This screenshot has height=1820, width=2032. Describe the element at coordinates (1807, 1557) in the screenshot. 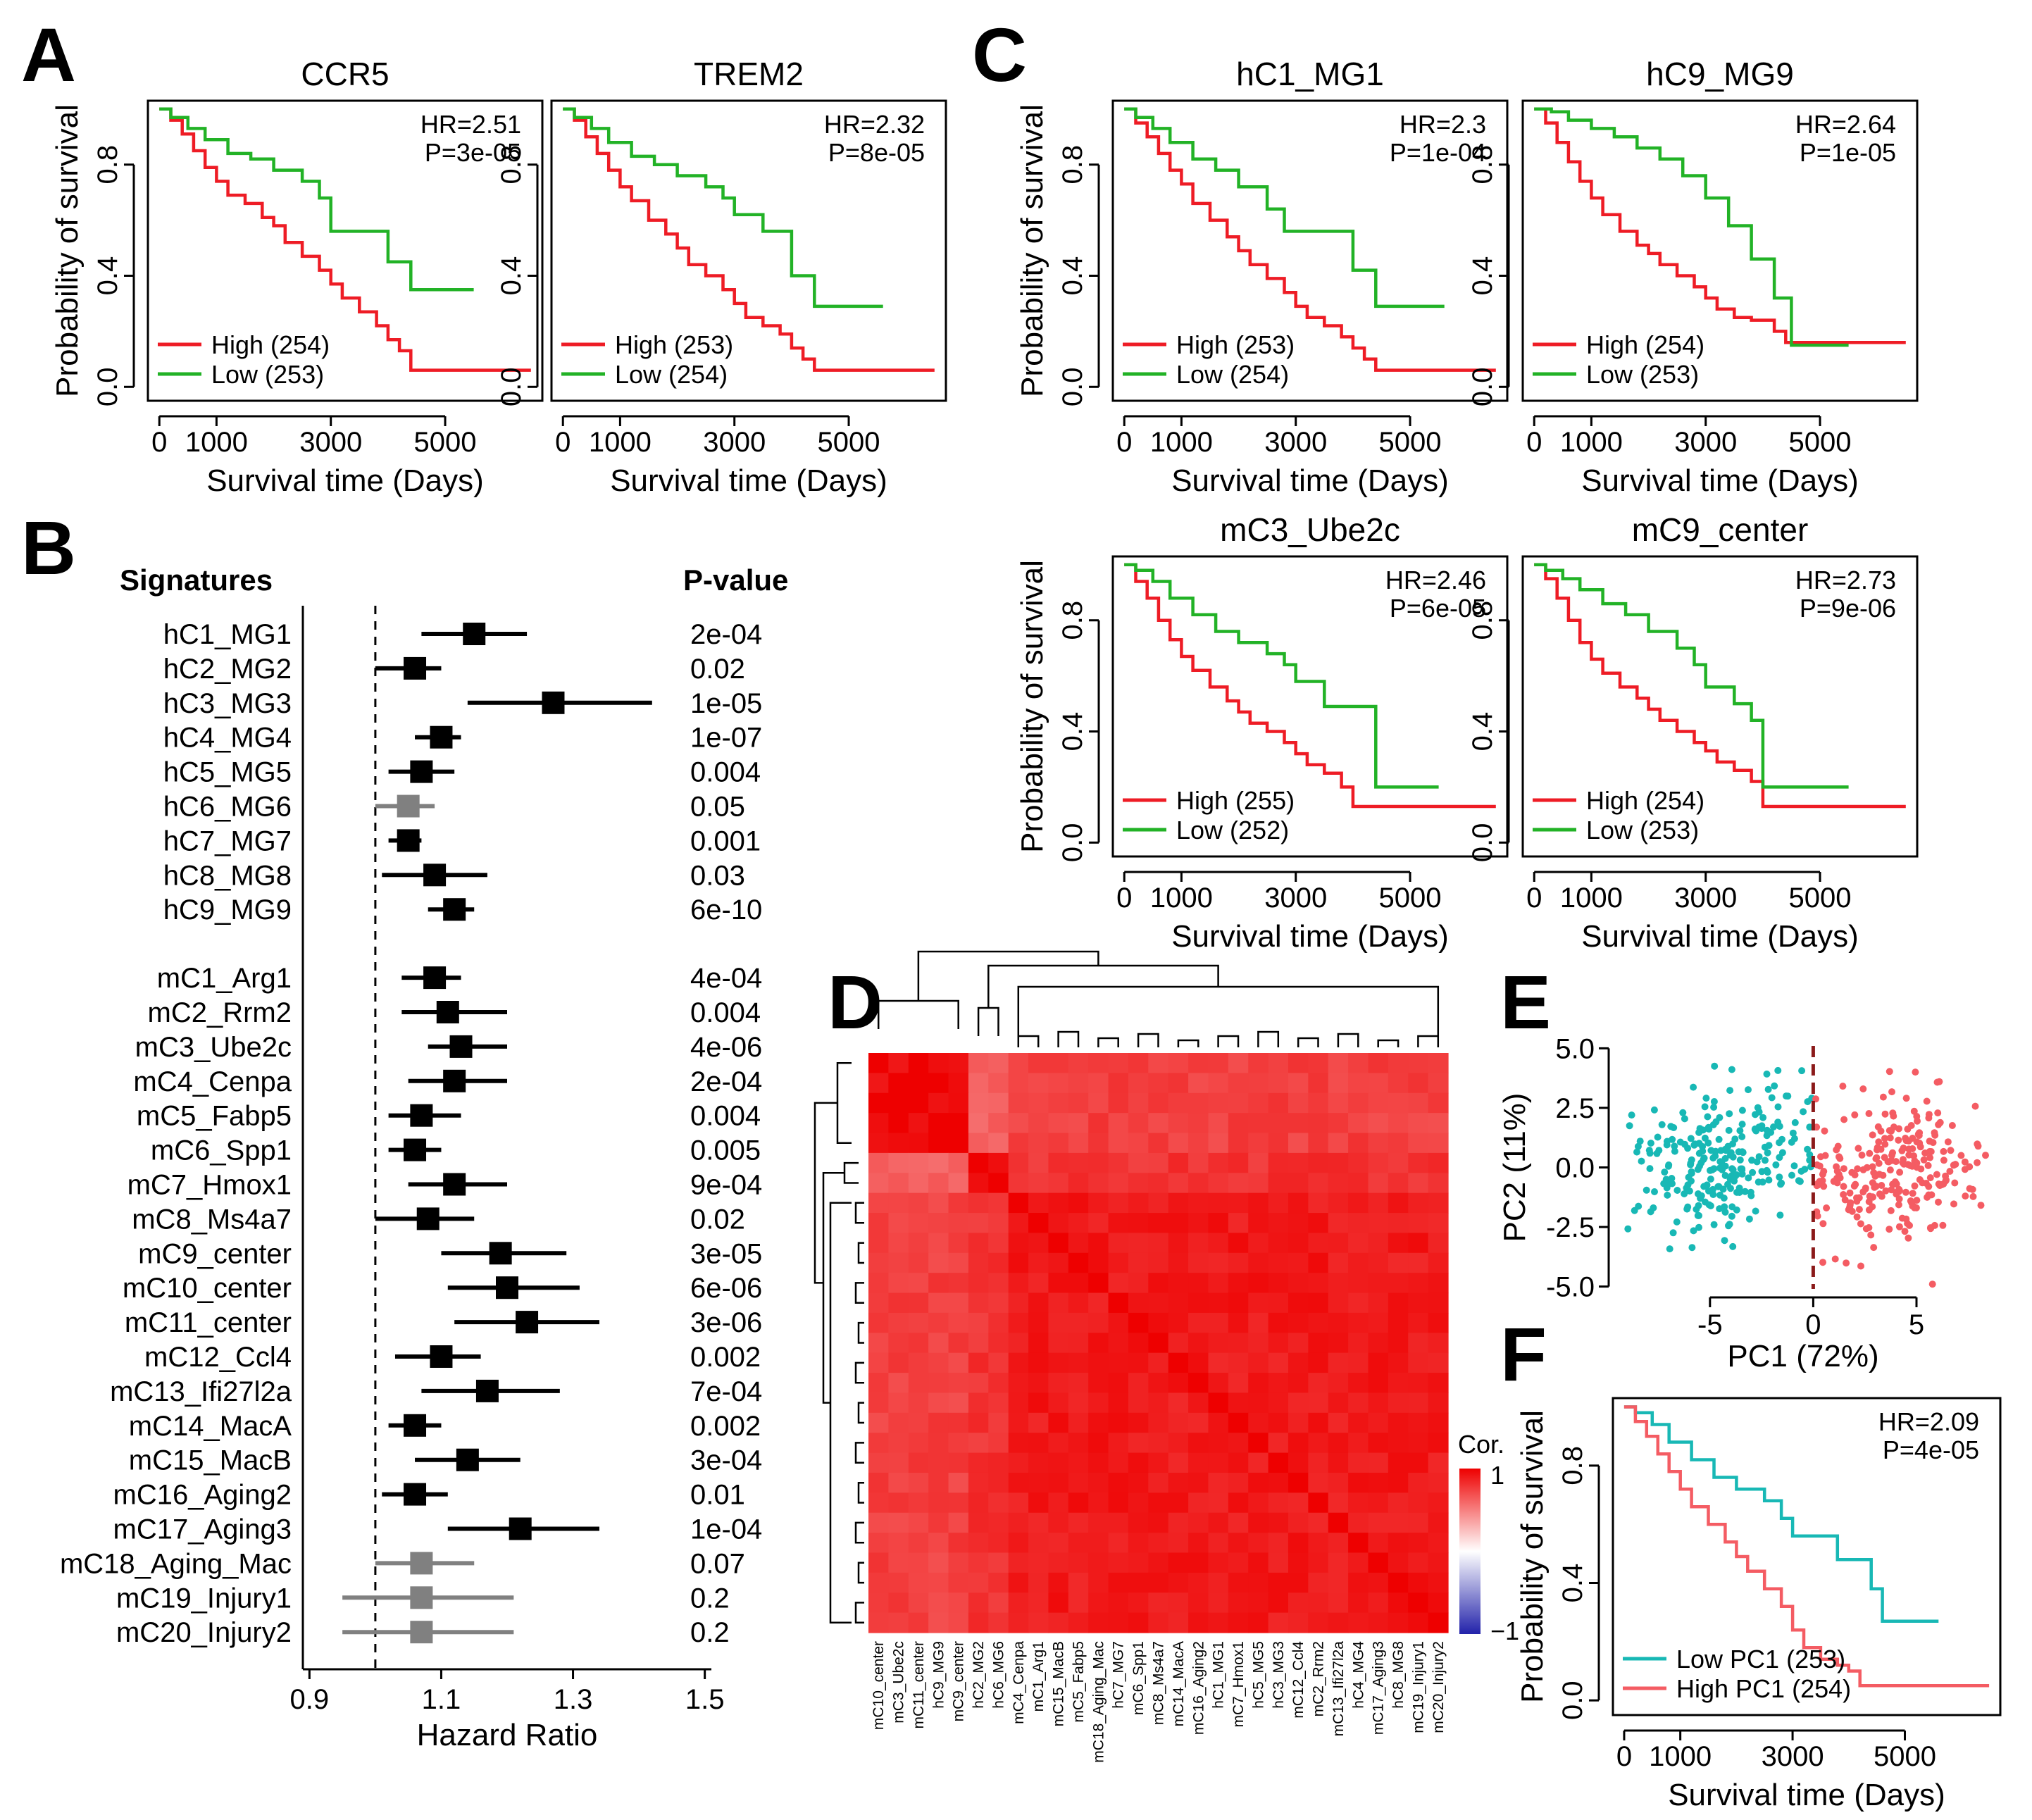

I see `plot-frame` at that location.